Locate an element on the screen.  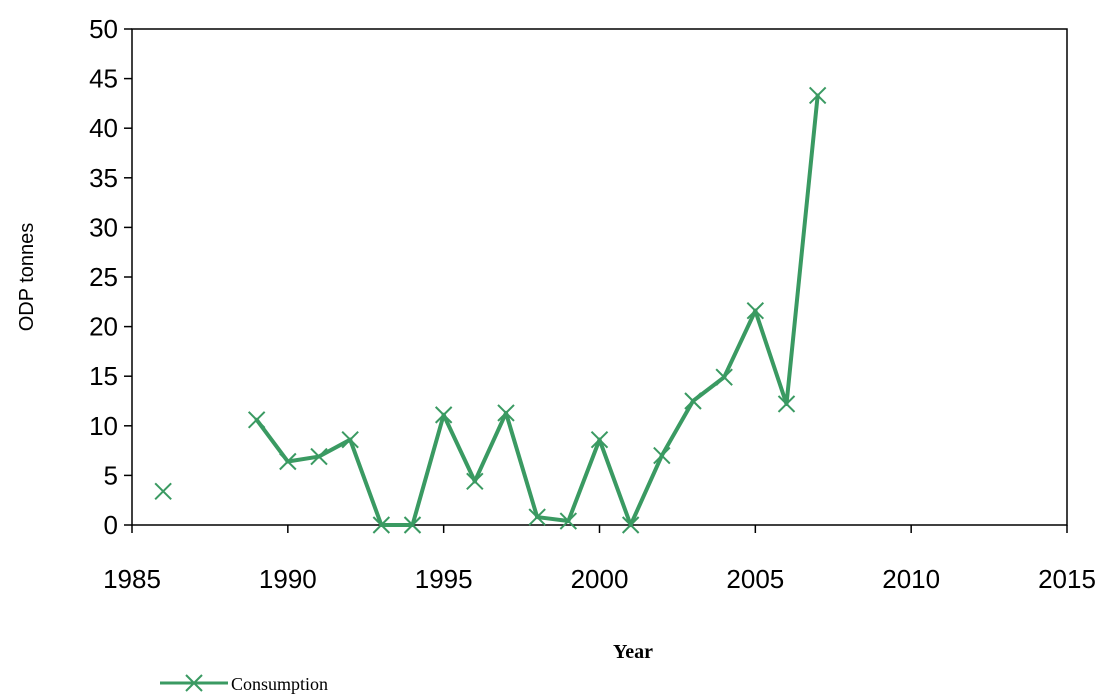
x-axis-ticks: 1985 1990 1995 2000 2005 2010 2015 is located at coordinates (599, 559).